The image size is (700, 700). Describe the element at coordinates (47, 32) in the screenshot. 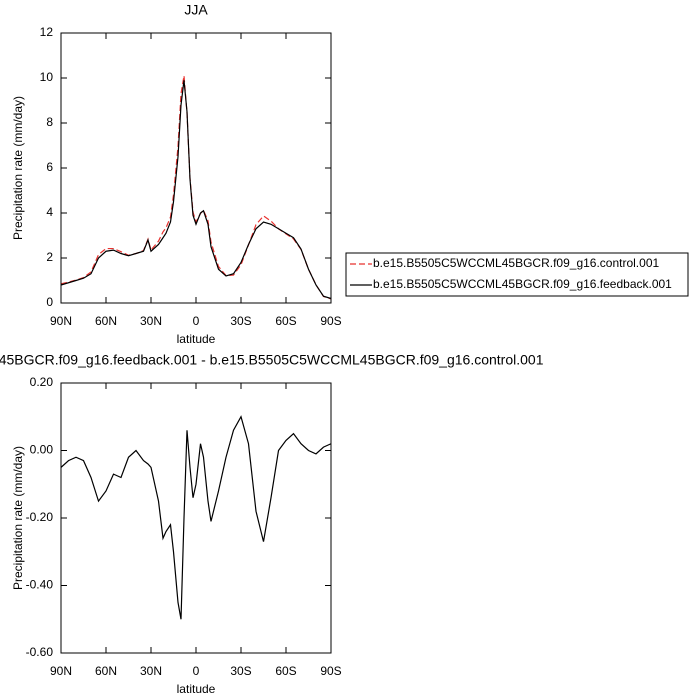

I see `y-tick-label: 12` at that location.